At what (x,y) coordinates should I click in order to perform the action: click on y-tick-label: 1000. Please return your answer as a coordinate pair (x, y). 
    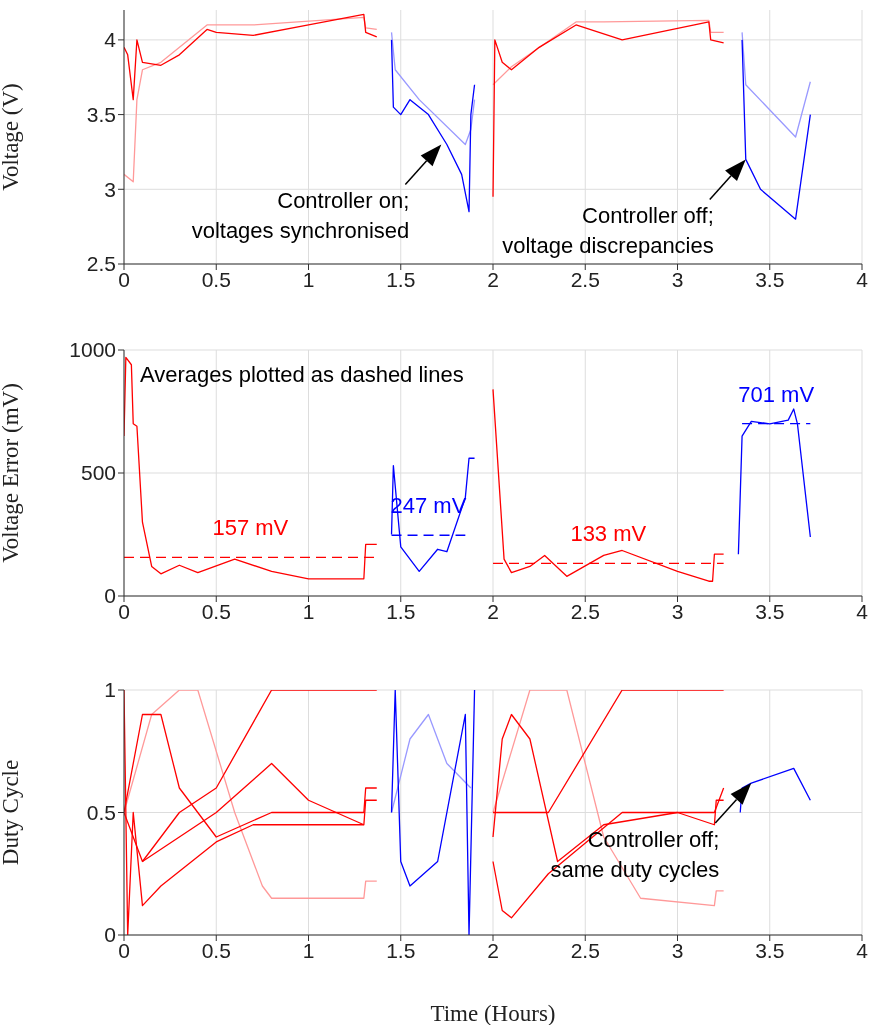
    Looking at the image, I should click on (92, 350).